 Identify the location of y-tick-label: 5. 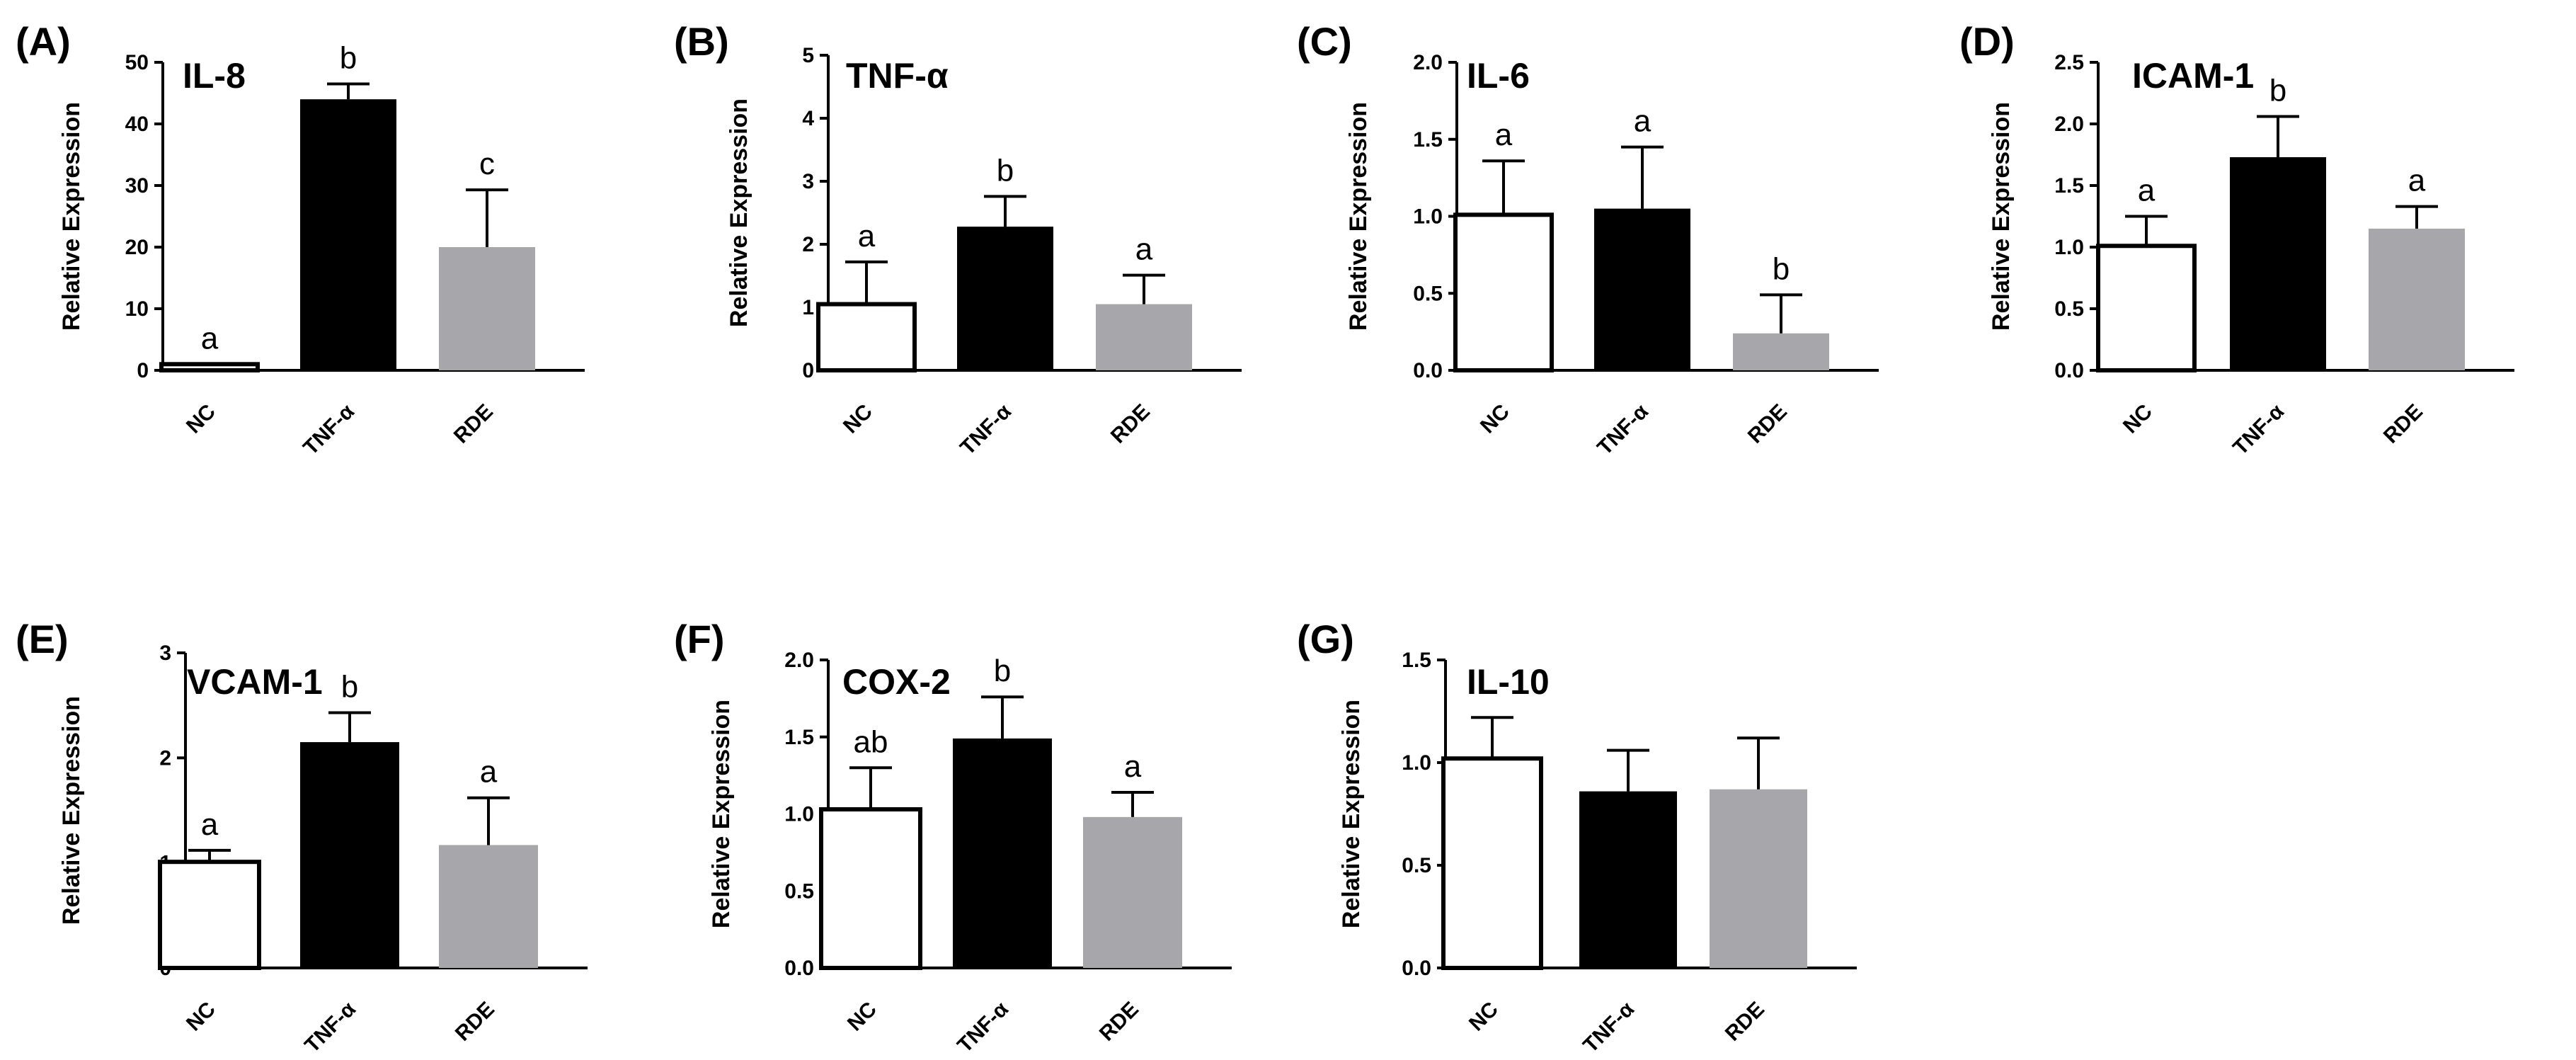
(808, 55).